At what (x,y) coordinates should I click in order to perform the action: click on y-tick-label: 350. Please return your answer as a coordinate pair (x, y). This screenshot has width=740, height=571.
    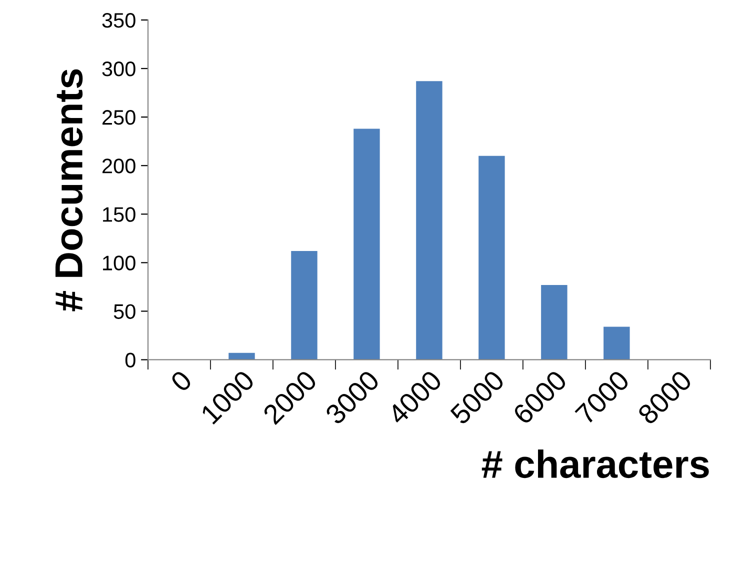
    Looking at the image, I should click on (119, 20).